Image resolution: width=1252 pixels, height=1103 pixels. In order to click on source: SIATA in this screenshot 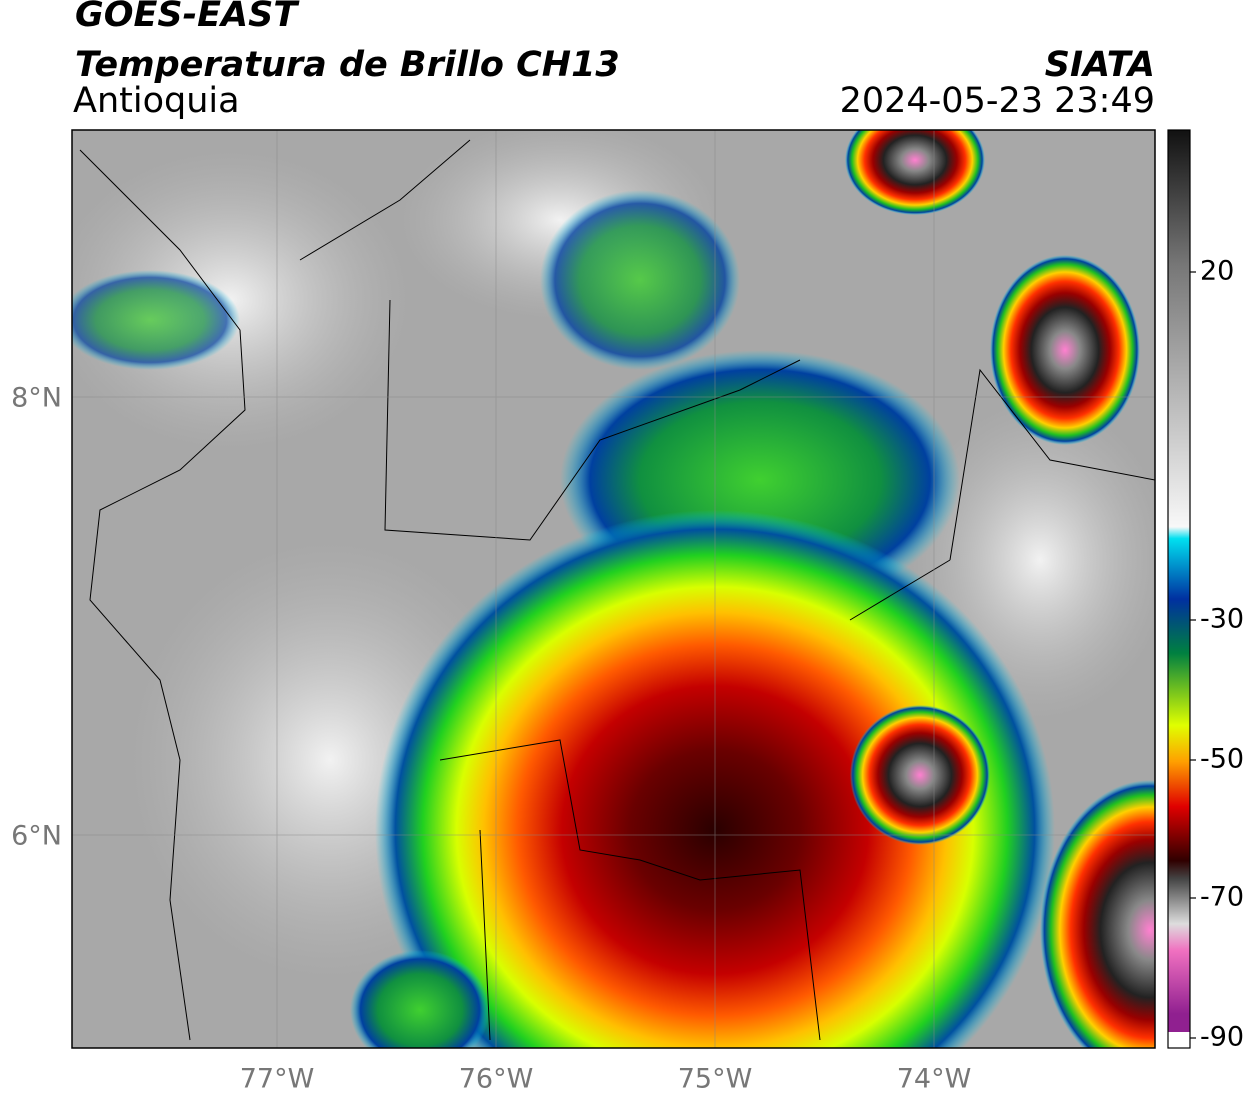, I will do `click(1100, 65)`.